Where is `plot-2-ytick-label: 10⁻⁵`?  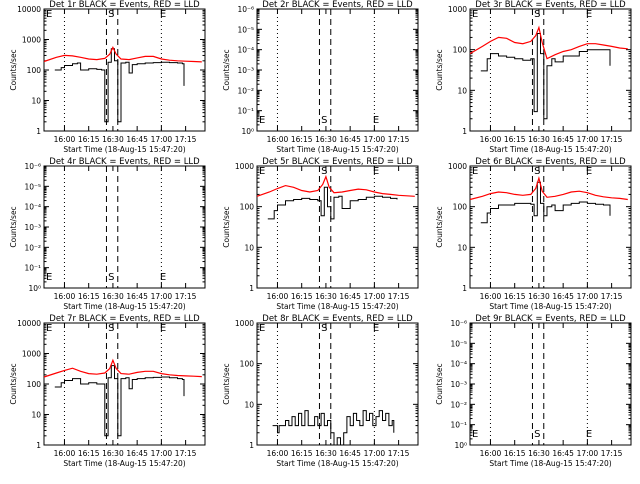 plot-2-ytick-label: 10⁻⁵ is located at coordinates (245, 29).